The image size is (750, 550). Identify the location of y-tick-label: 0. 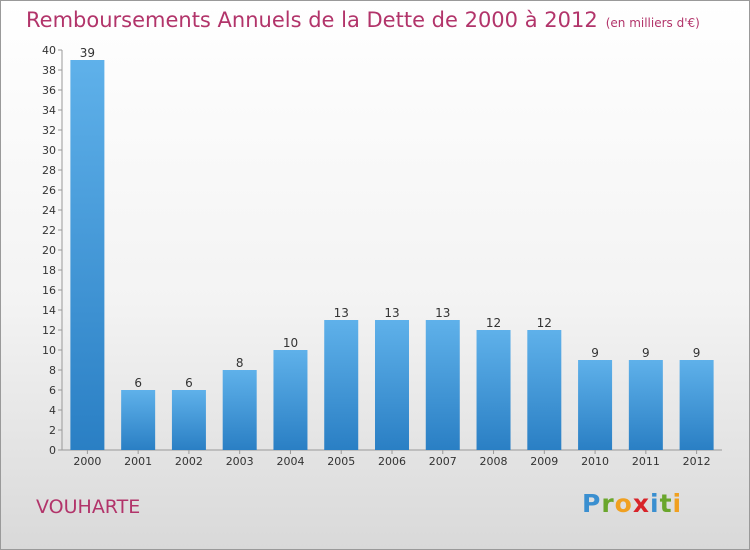
(52, 450).